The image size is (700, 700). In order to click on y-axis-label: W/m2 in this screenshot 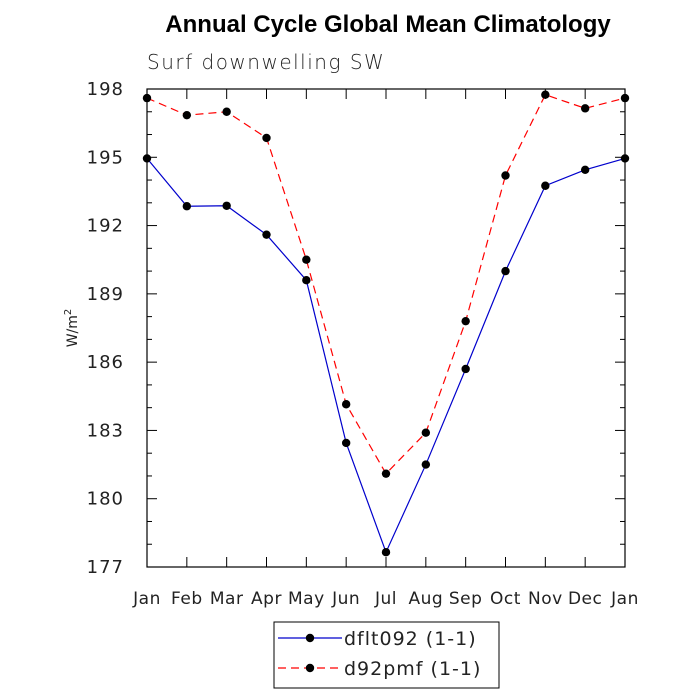, I will do `click(72, 328)`.